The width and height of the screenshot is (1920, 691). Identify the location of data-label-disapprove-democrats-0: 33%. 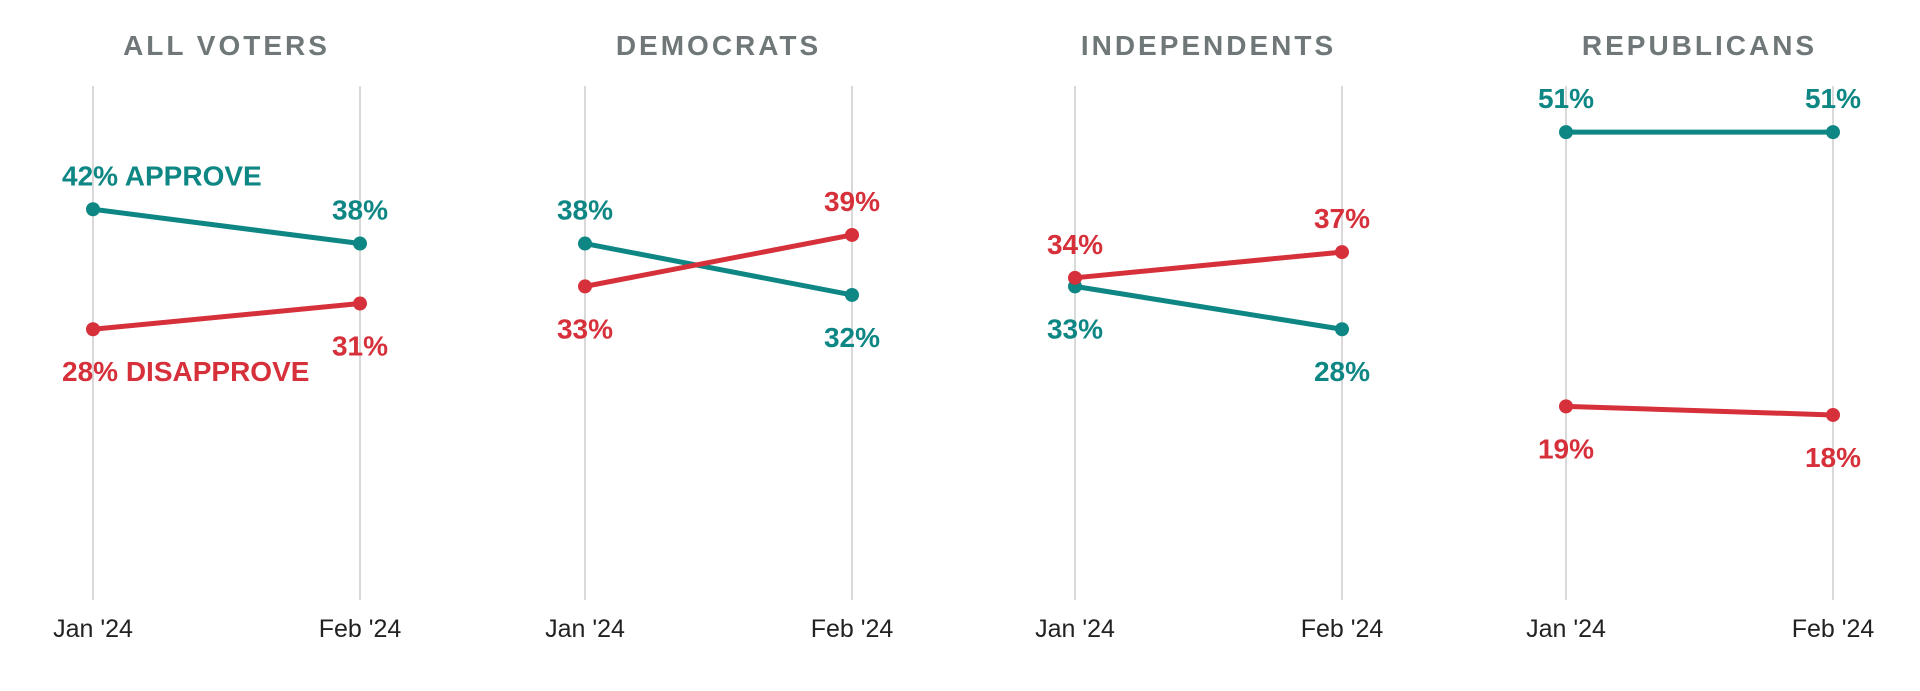
(585, 328).